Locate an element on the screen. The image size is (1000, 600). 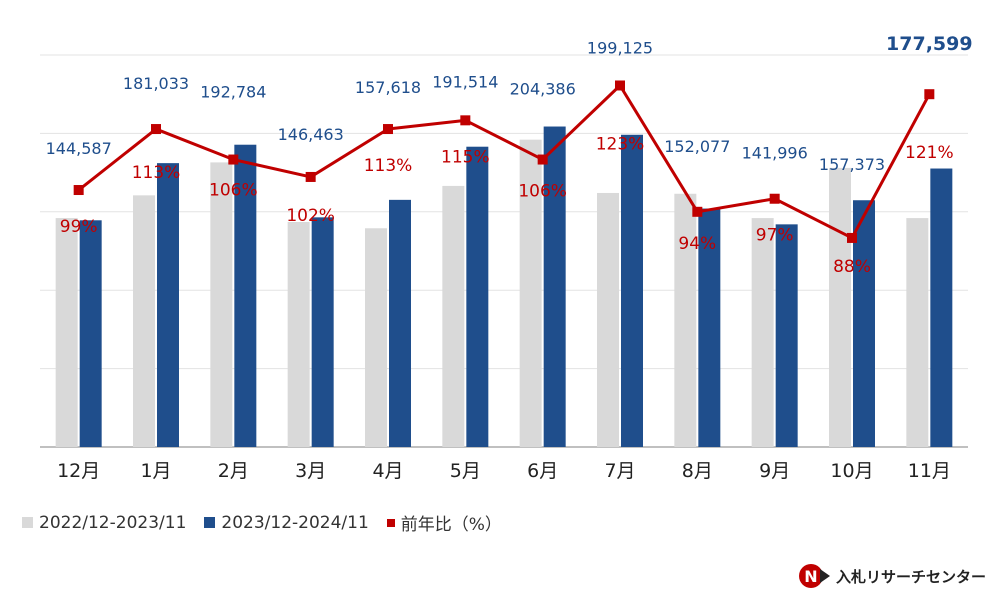
x-tick-label: 7月 is located at coordinates (619, 471).